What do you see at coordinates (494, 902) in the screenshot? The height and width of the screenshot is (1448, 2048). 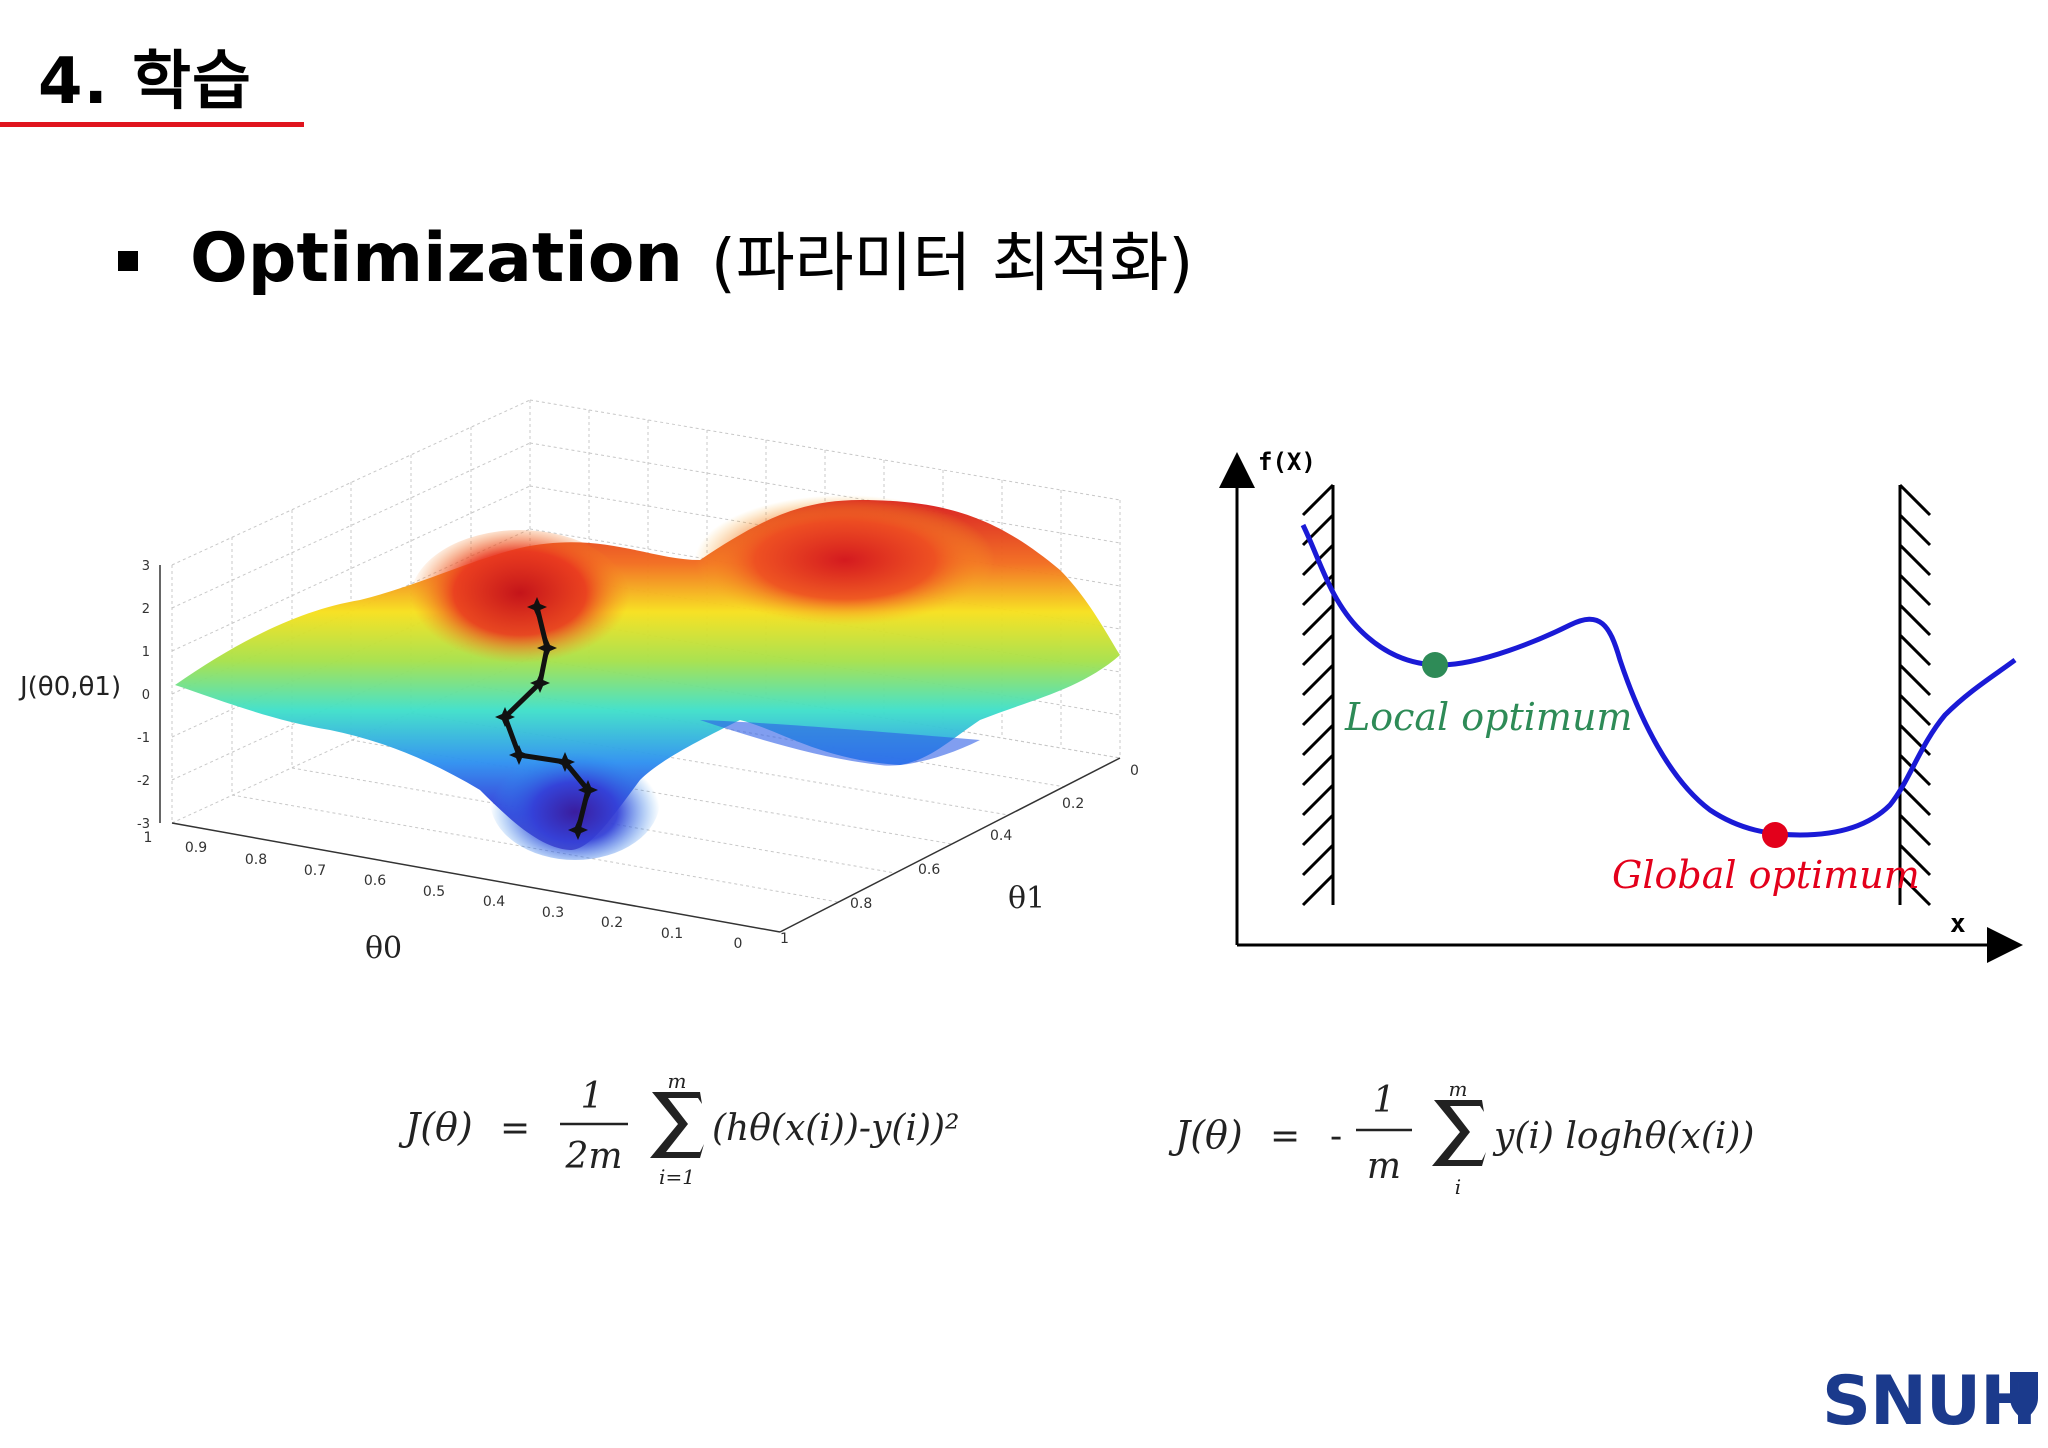 I see `x-tick: 0.4` at bounding box center [494, 902].